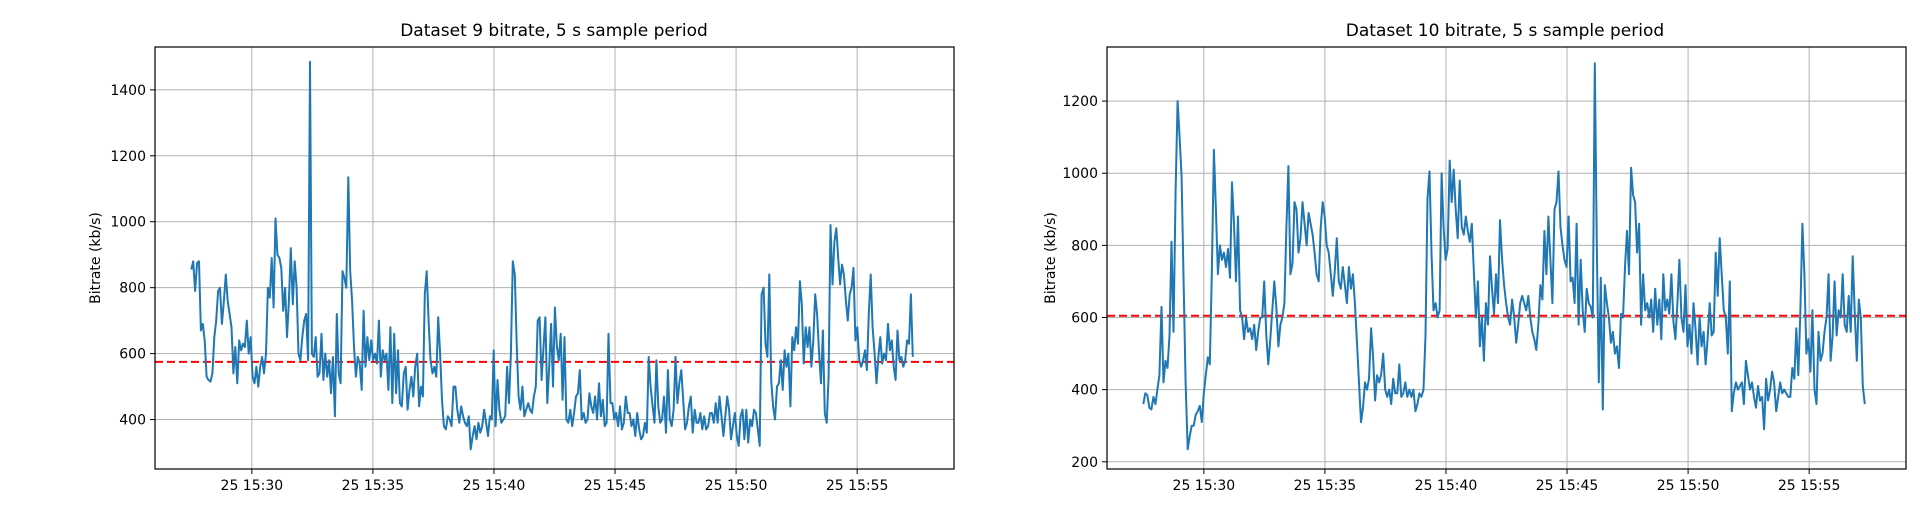 This screenshot has height=507, width=1920. What do you see at coordinates (132, 256) in the screenshot?
I see `y-axis-ticks: 400 600 800 1000 1200 1400` at bounding box center [132, 256].